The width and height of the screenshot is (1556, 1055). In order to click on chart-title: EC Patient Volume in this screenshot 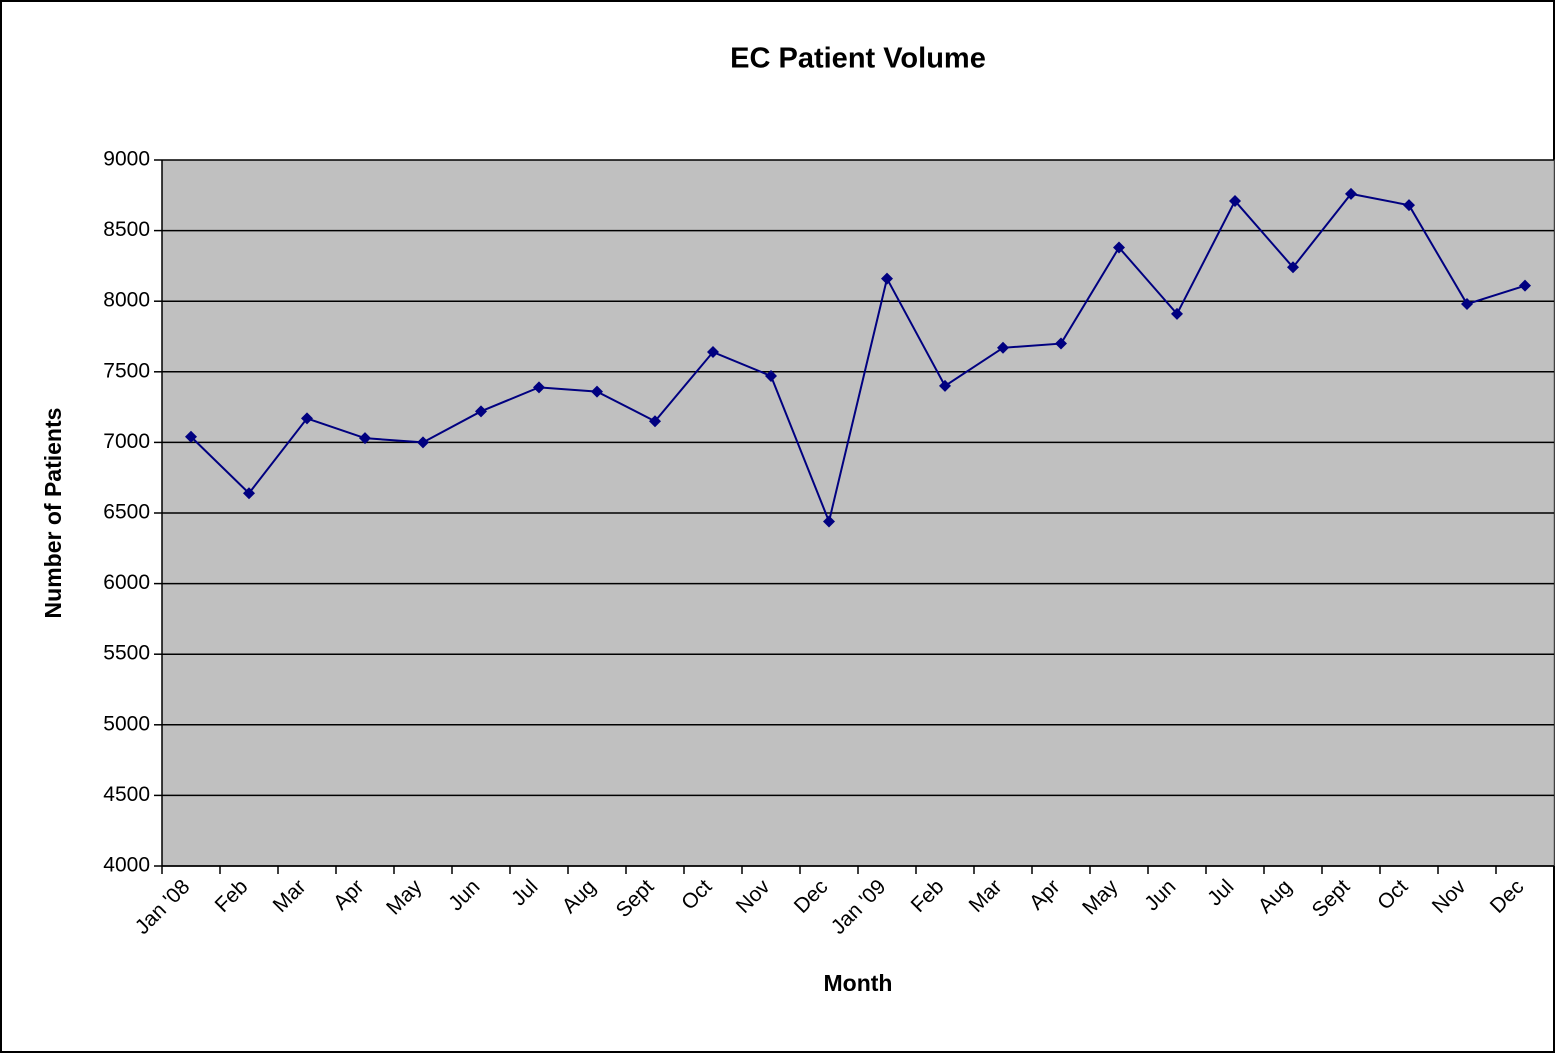, I will do `click(858, 59)`.